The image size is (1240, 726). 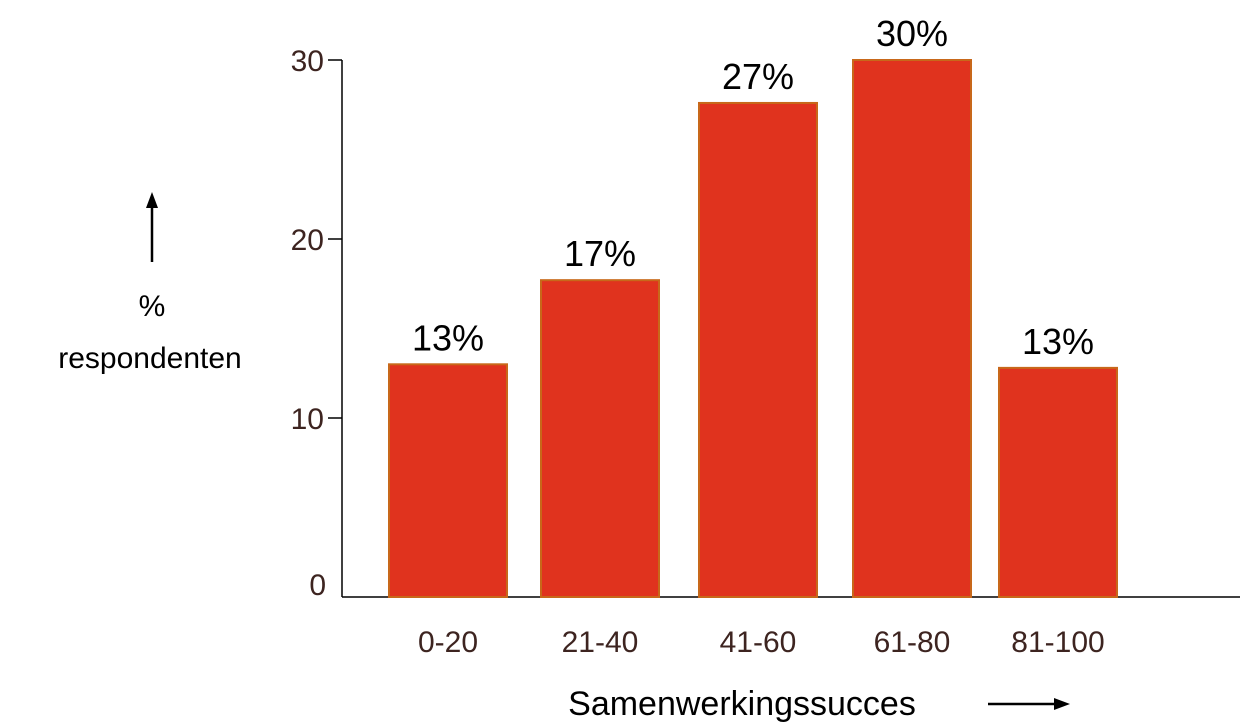 I want to click on y-tick-label: 20, so click(x=307, y=240).